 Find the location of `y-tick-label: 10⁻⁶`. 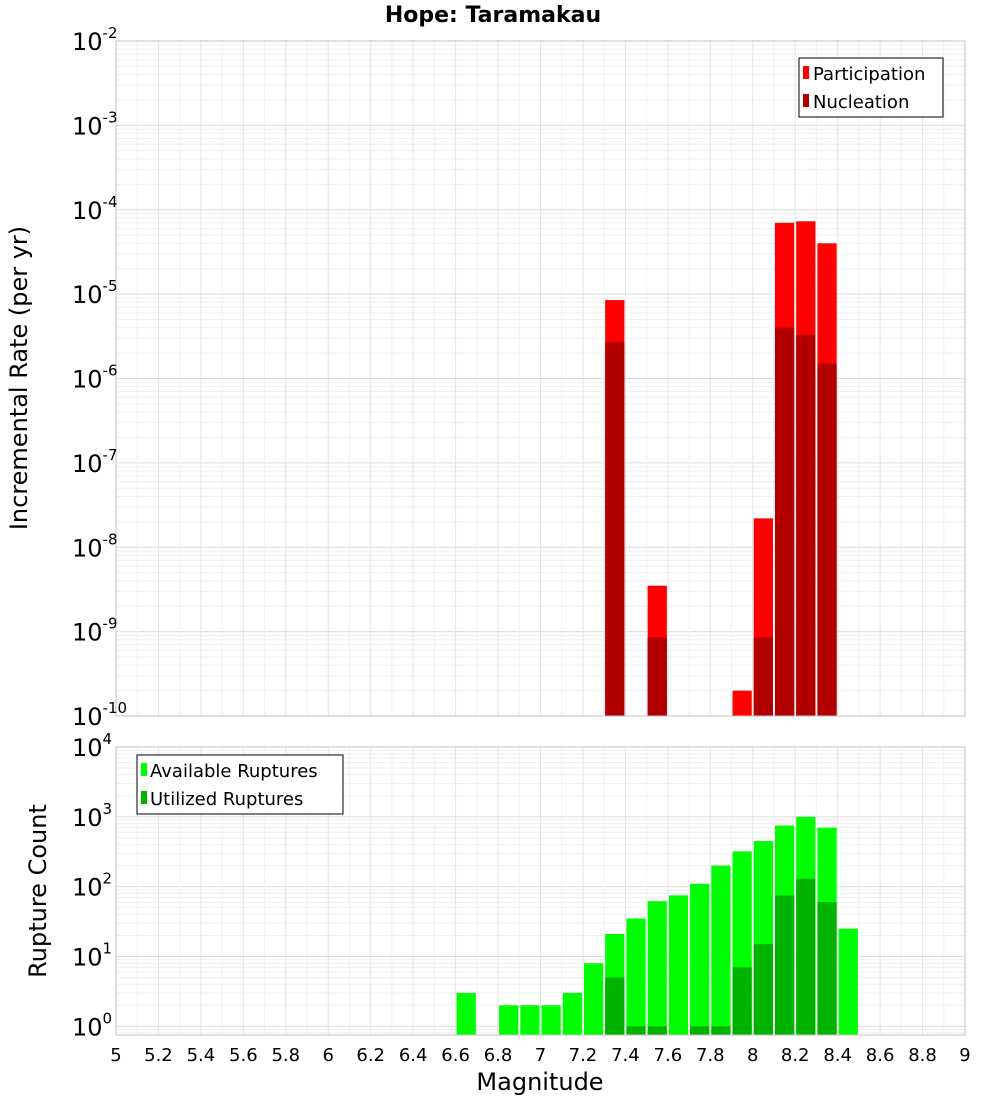

y-tick-label: 10⁻⁶ is located at coordinates (95, 378).